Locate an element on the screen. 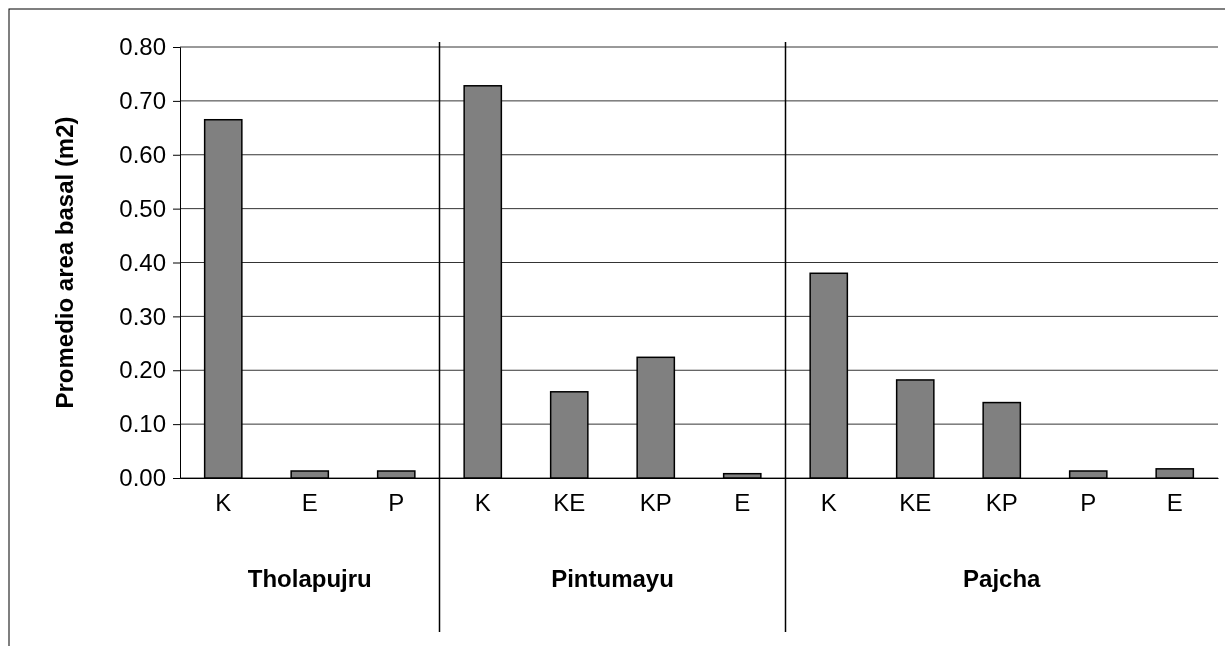 Image resolution: width=1225 pixels, height=646 pixels. y-tick-label: 0.00 is located at coordinates (142, 478).